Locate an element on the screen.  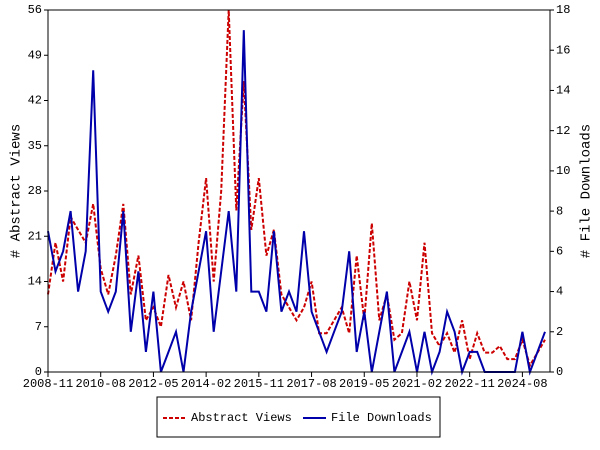
x-tick-label: 2024-08 is located at coordinates (522, 384).